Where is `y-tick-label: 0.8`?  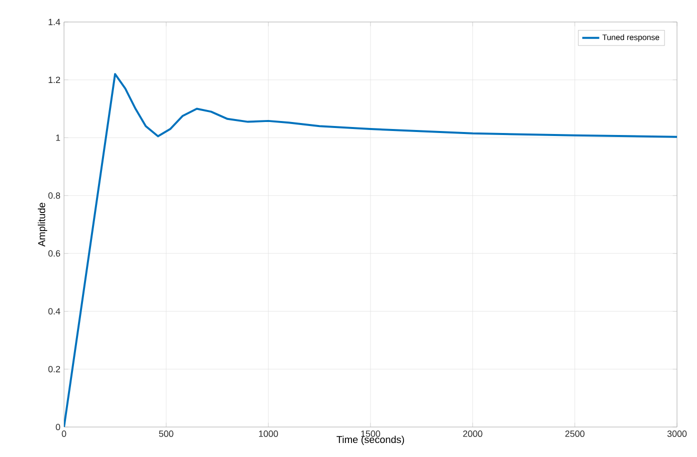 y-tick-label: 0.8 is located at coordinates (54, 195).